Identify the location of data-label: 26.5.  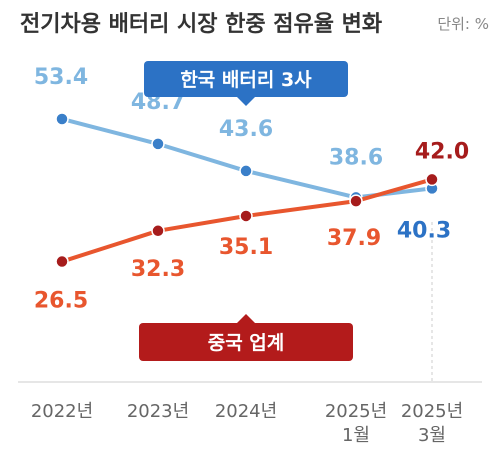
(61, 301).